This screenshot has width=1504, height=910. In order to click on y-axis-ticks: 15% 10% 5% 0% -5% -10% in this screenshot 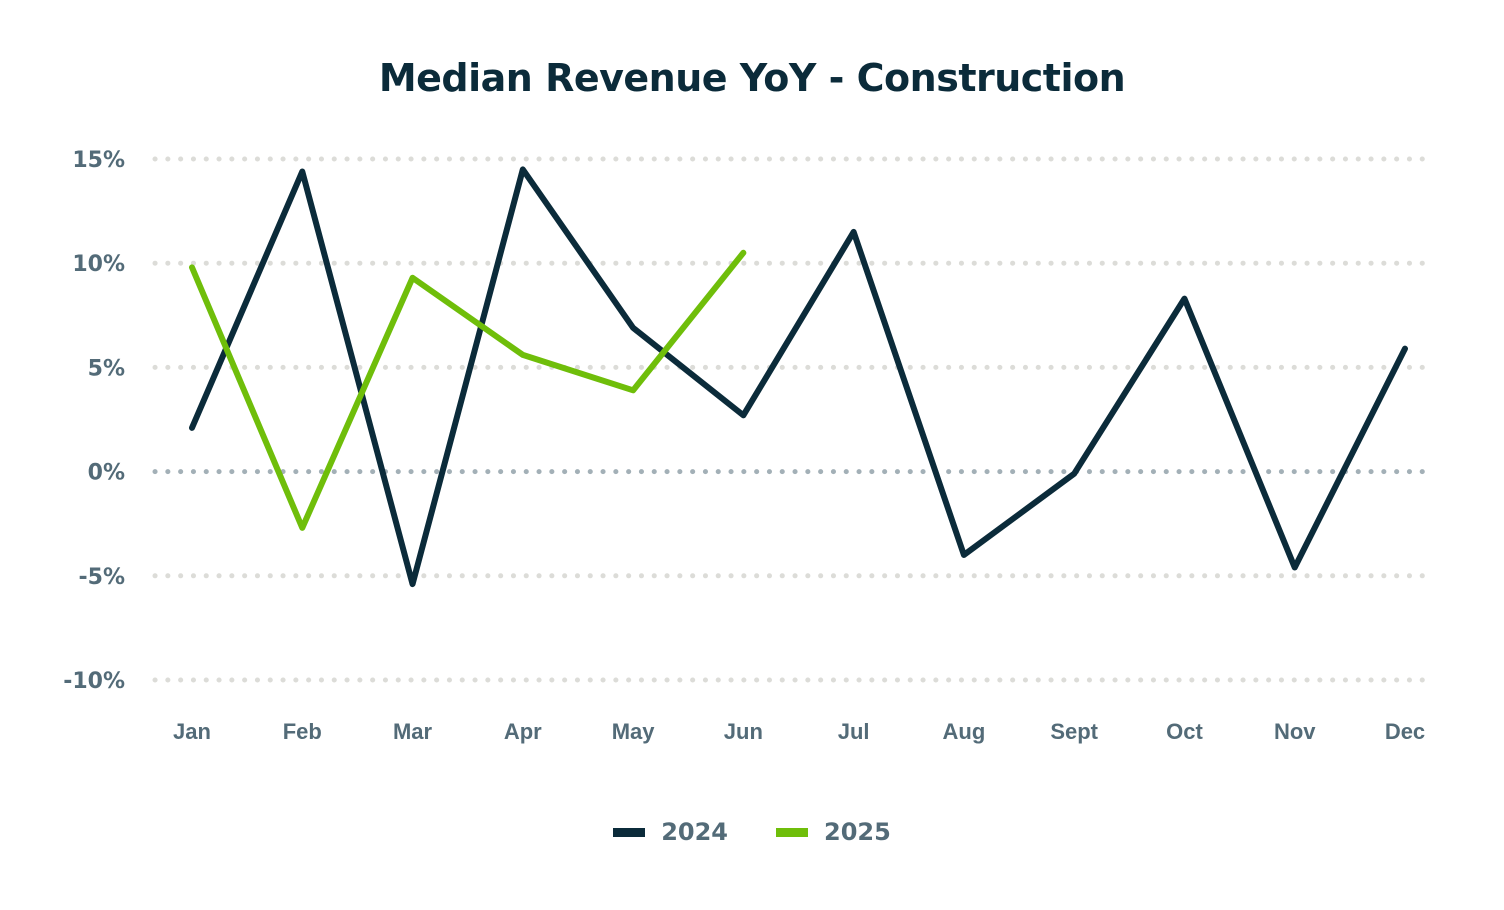, I will do `click(94, 421)`.